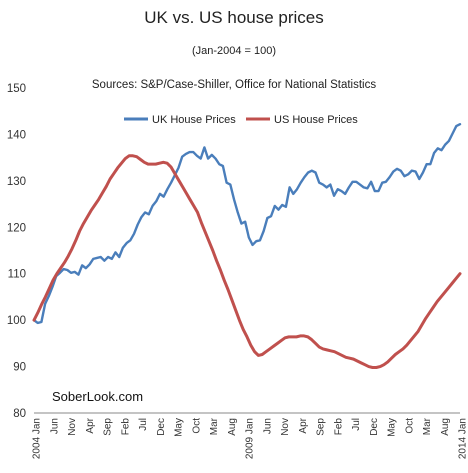 The height and width of the screenshot is (473, 468). I want to click on y-tick-label: 140, so click(16, 135).